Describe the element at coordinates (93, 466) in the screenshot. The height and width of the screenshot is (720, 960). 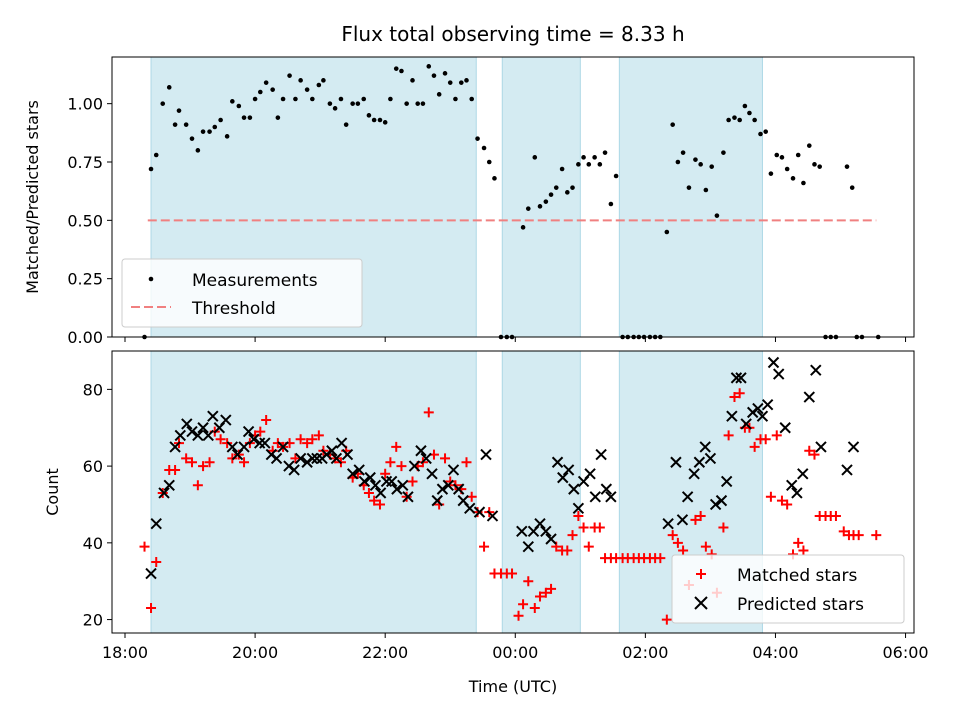
I see `y-tick-label: 60` at that location.